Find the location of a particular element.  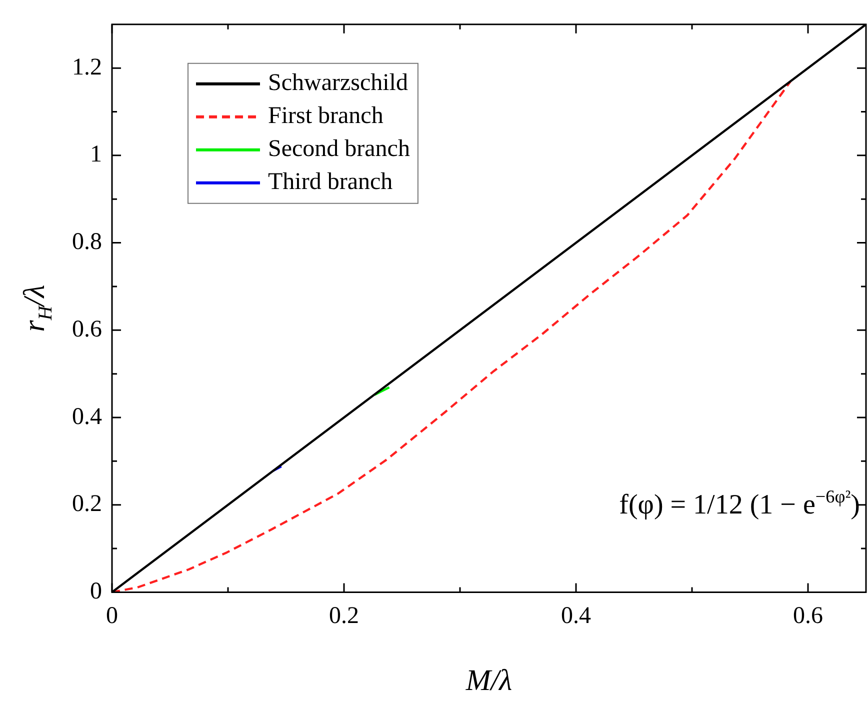

y-tick-label: 0.4 is located at coordinates (87, 417).